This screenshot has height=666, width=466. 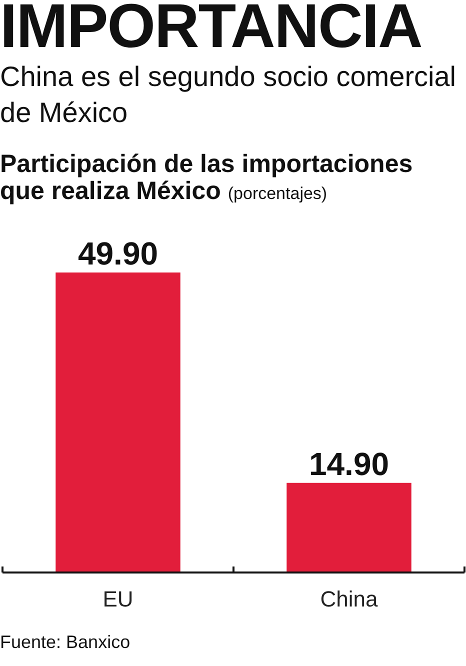 I want to click on y-axis-title: Participación de las importaciones que realiza México (porcentajes), so click(x=206, y=178).